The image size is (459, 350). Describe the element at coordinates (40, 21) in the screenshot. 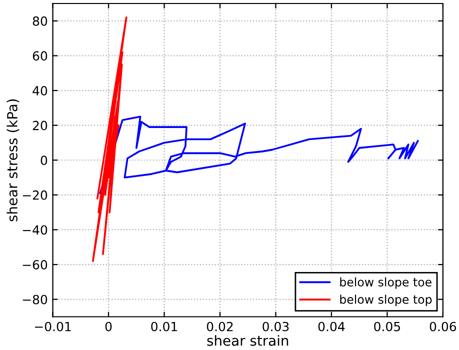

I see `y-tick-label: 80` at that location.